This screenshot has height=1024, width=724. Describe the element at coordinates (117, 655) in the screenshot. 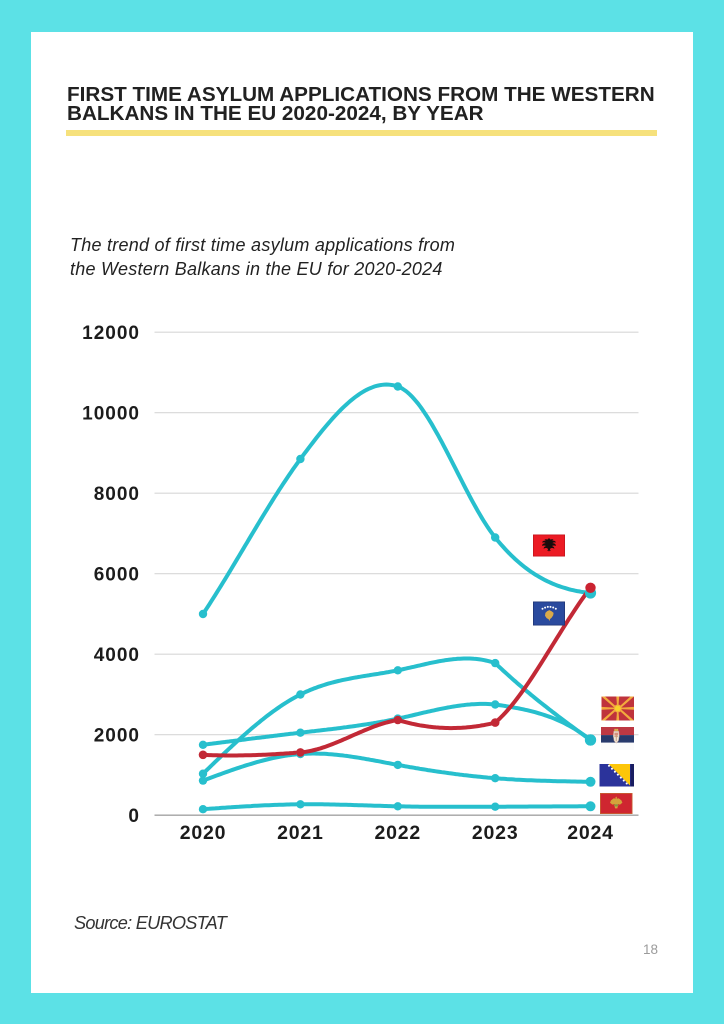

I see `svg-text: 4000` at that location.